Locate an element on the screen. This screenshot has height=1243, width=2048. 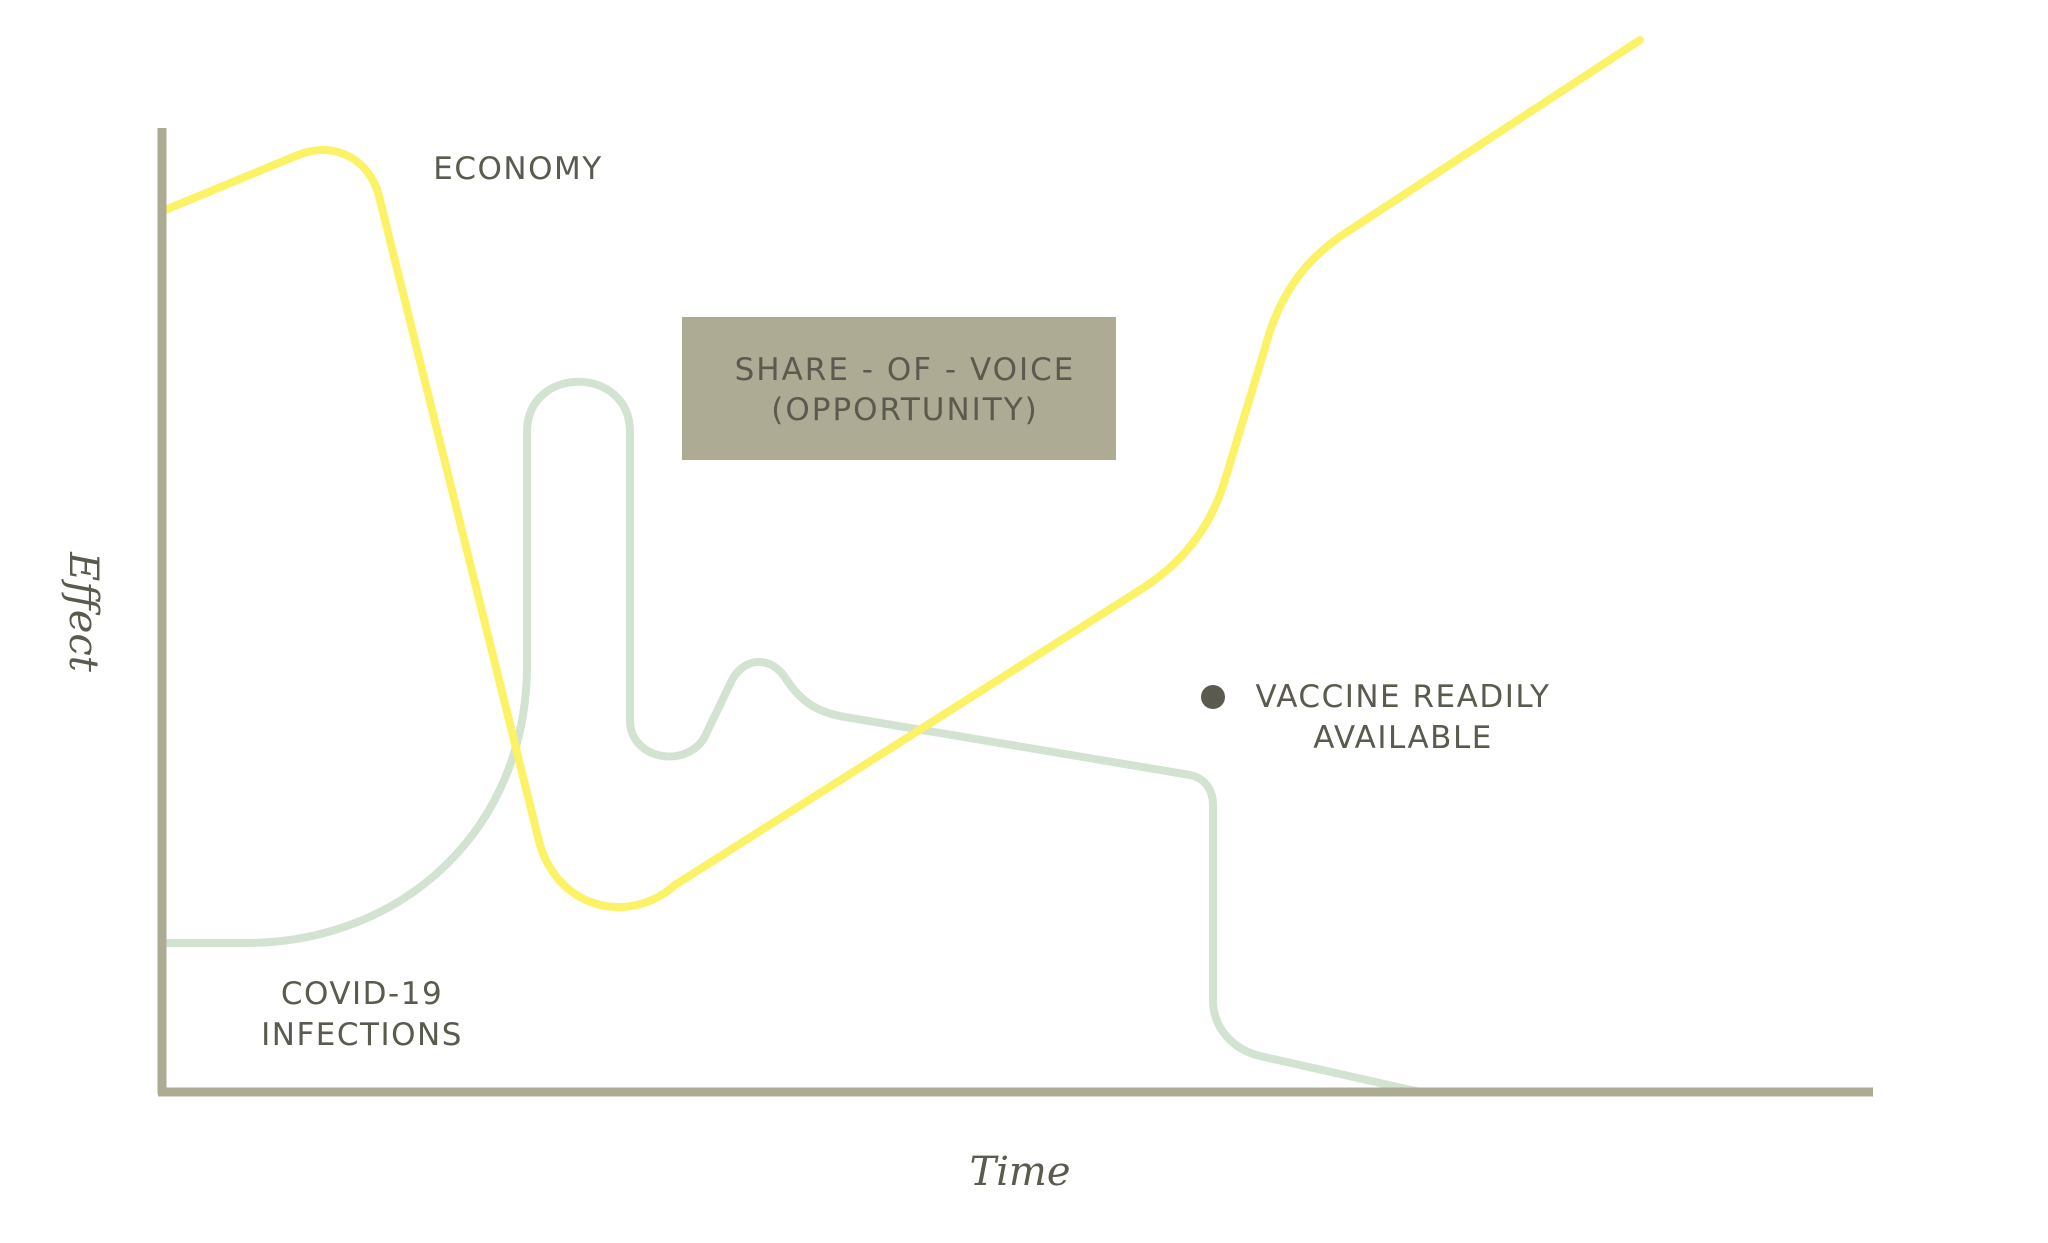
vaccine-marker-dot is located at coordinates (1213, 697).